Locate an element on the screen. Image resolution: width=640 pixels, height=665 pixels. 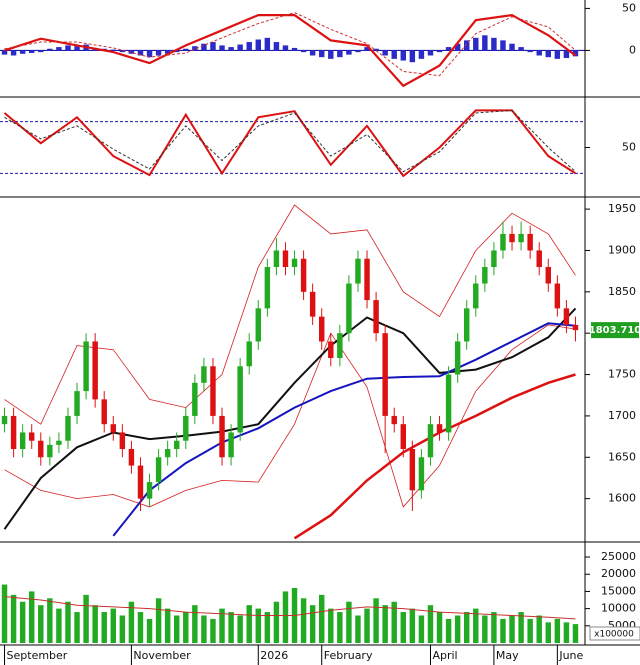
y-tick-label: 1600 is located at coordinates (622, 498).